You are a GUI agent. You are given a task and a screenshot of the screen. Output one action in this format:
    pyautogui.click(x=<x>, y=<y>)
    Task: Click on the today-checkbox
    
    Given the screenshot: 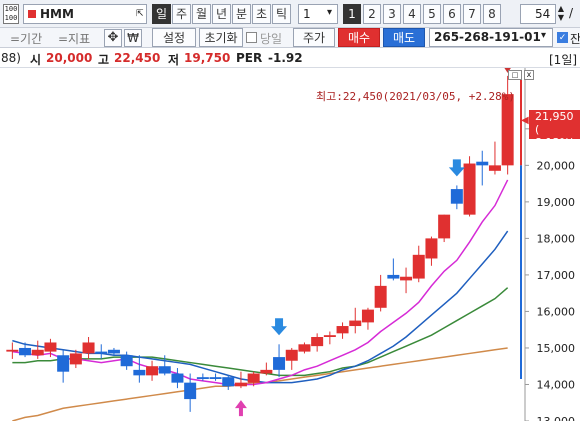 What is the action you would take?
    pyautogui.click(x=251, y=37)
    